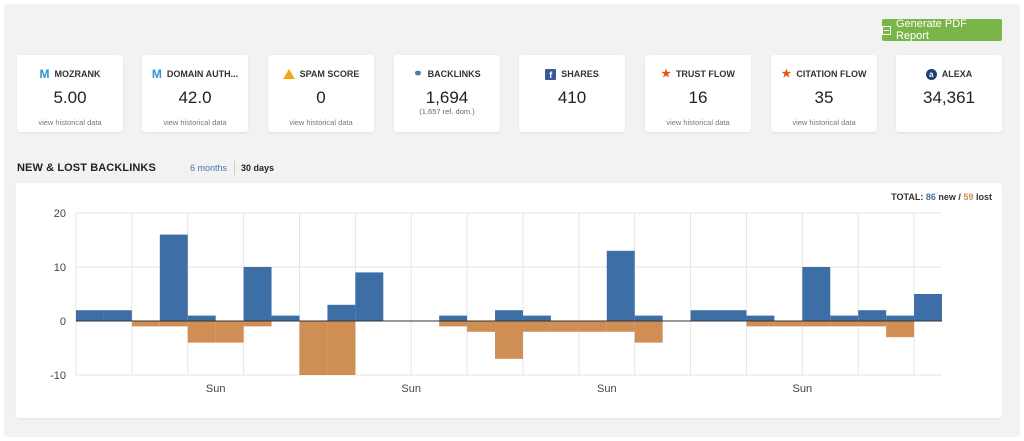 The height and width of the screenshot is (441, 1024). What do you see at coordinates (983, 197) in the screenshot?
I see `total-lost-word: lost` at bounding box center [983, 197].